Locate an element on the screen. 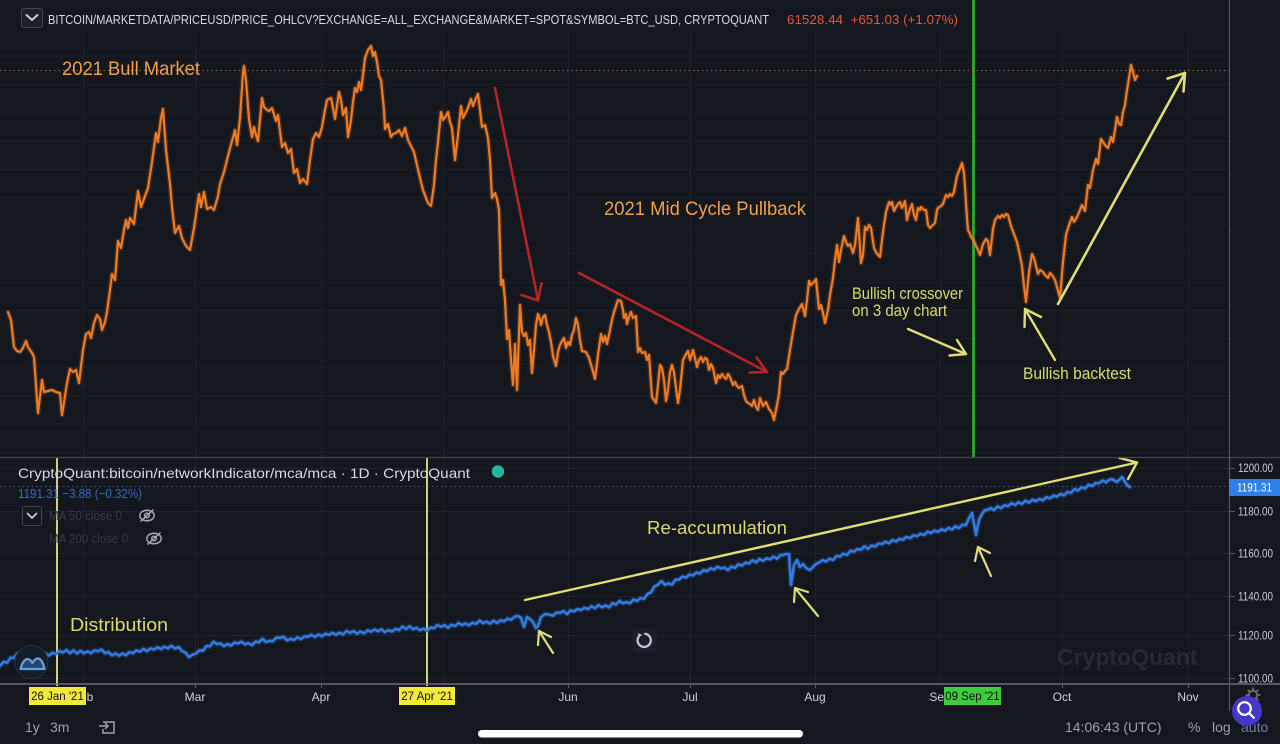 The height and width of the screenshot is (744, 1280). svg-text: Apr is located at coordinates (321, 697).